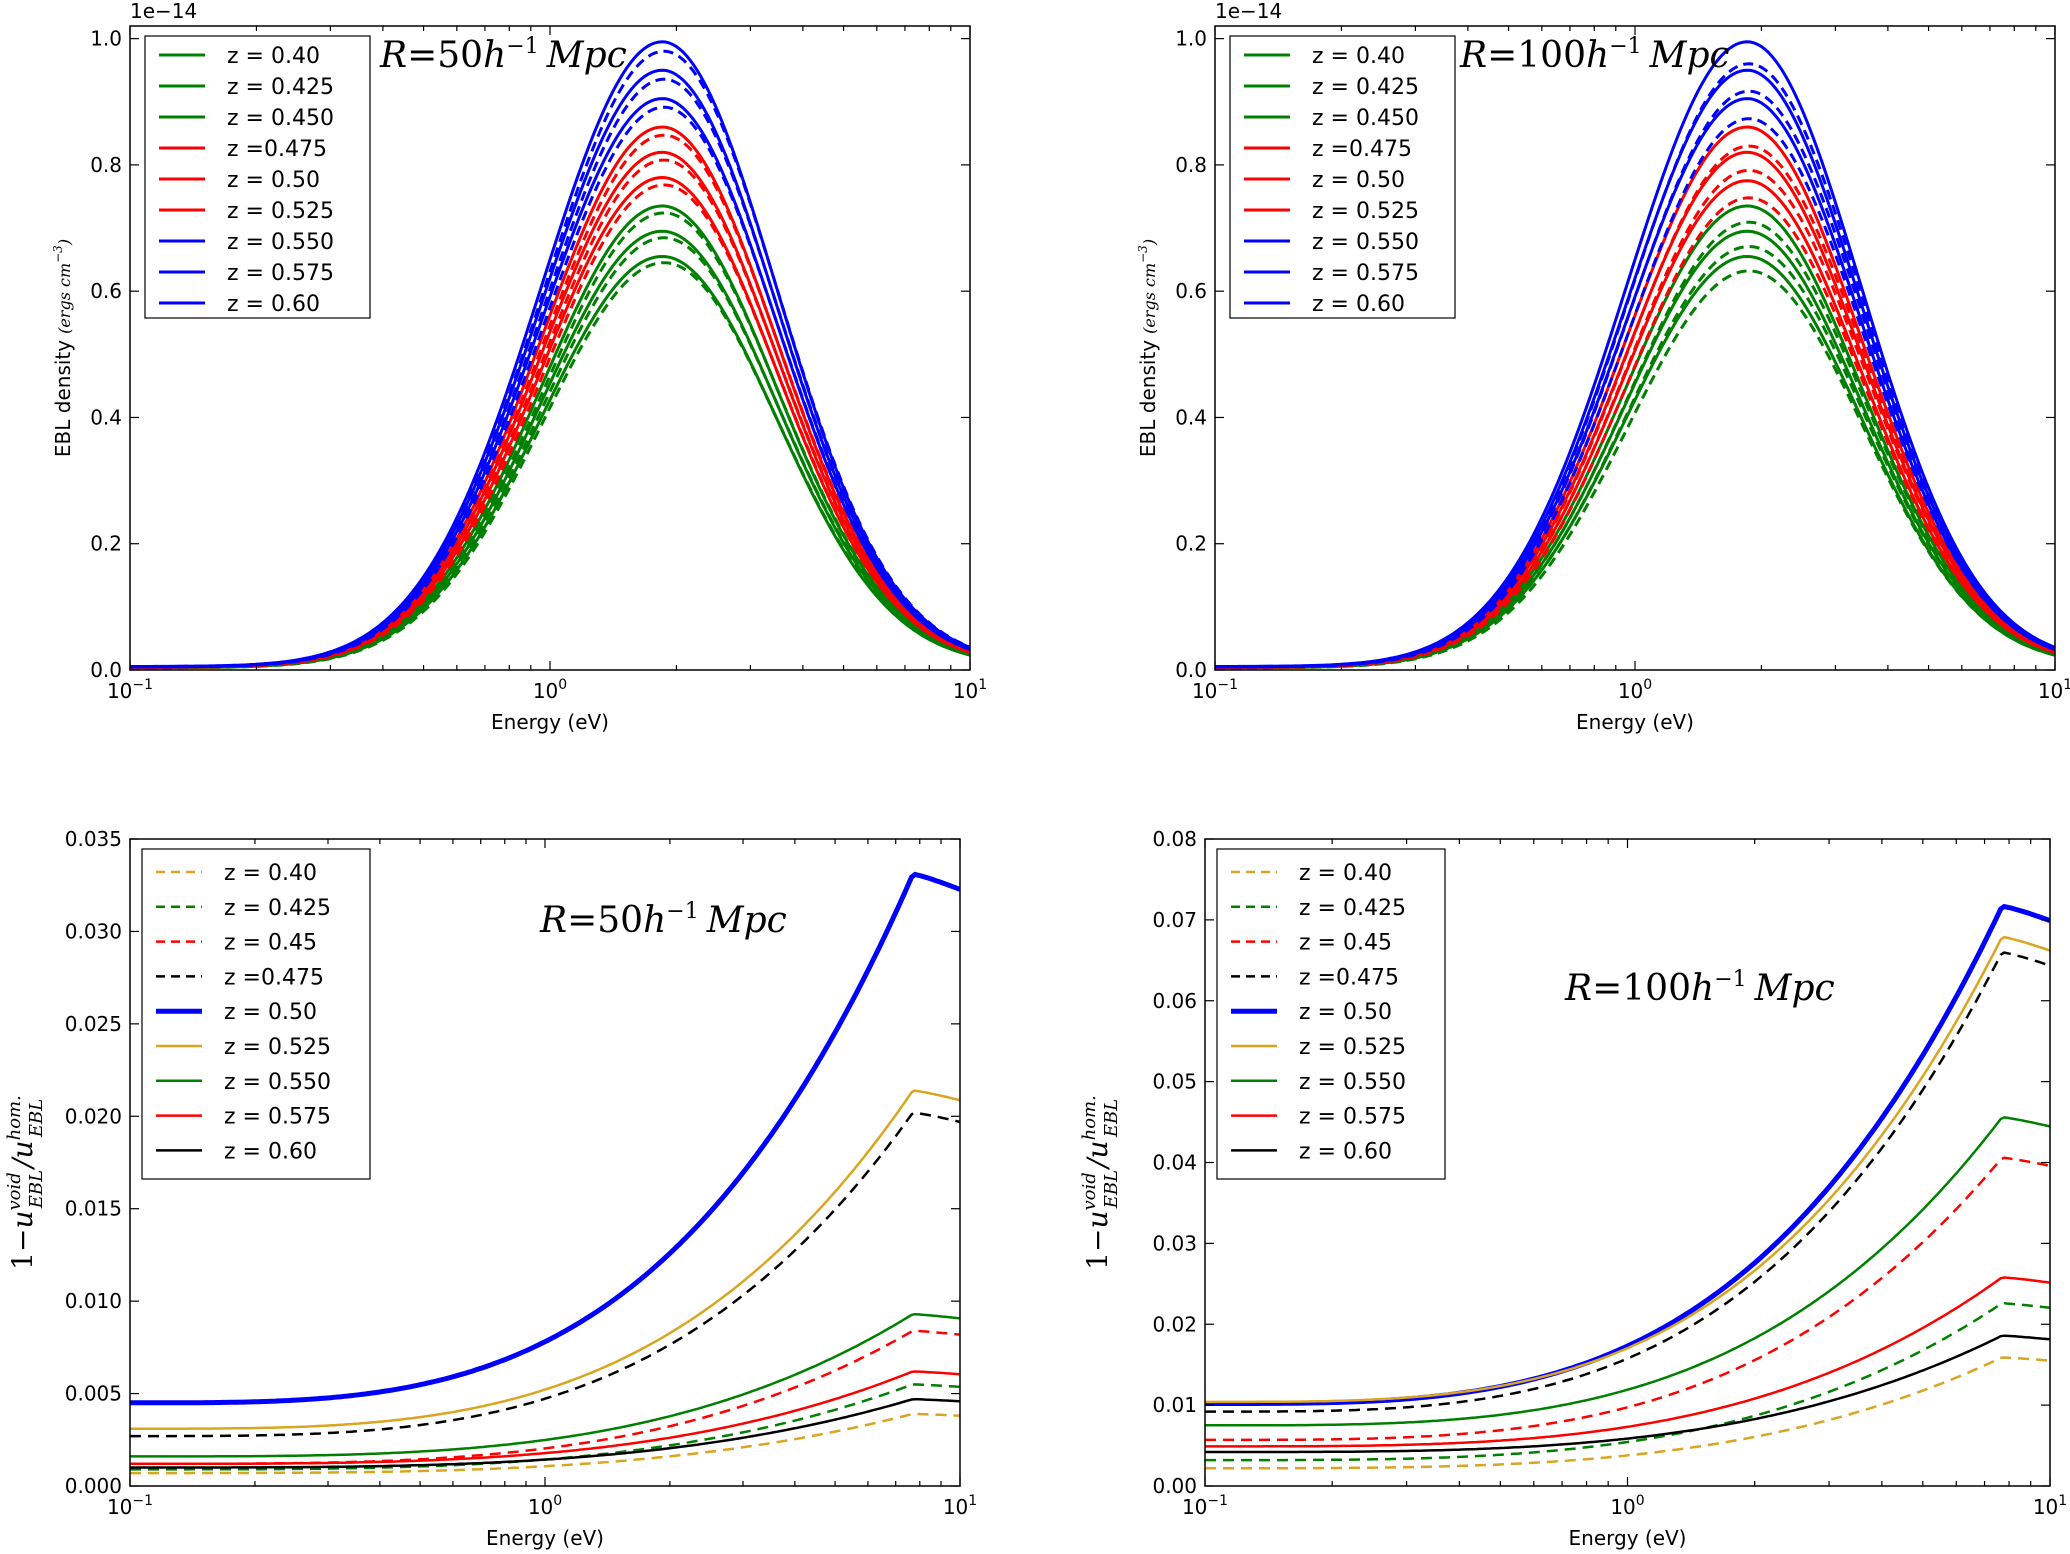 The height and width of the screenshot is (1554, 2070). Describe the element at coordinates (1656, 988) in the screenshot. I see `annot-num: 100` at that location.